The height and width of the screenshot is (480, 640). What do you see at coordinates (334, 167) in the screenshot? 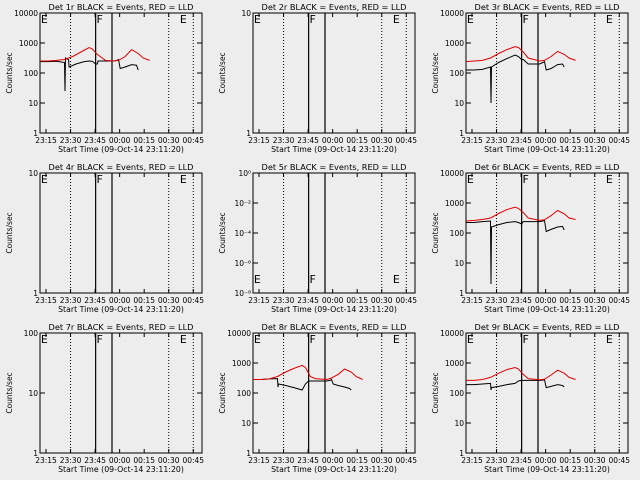
I see `plot-title: Det 5r BLACK = Events, RED = LLD` at bounding box center [334, 167].